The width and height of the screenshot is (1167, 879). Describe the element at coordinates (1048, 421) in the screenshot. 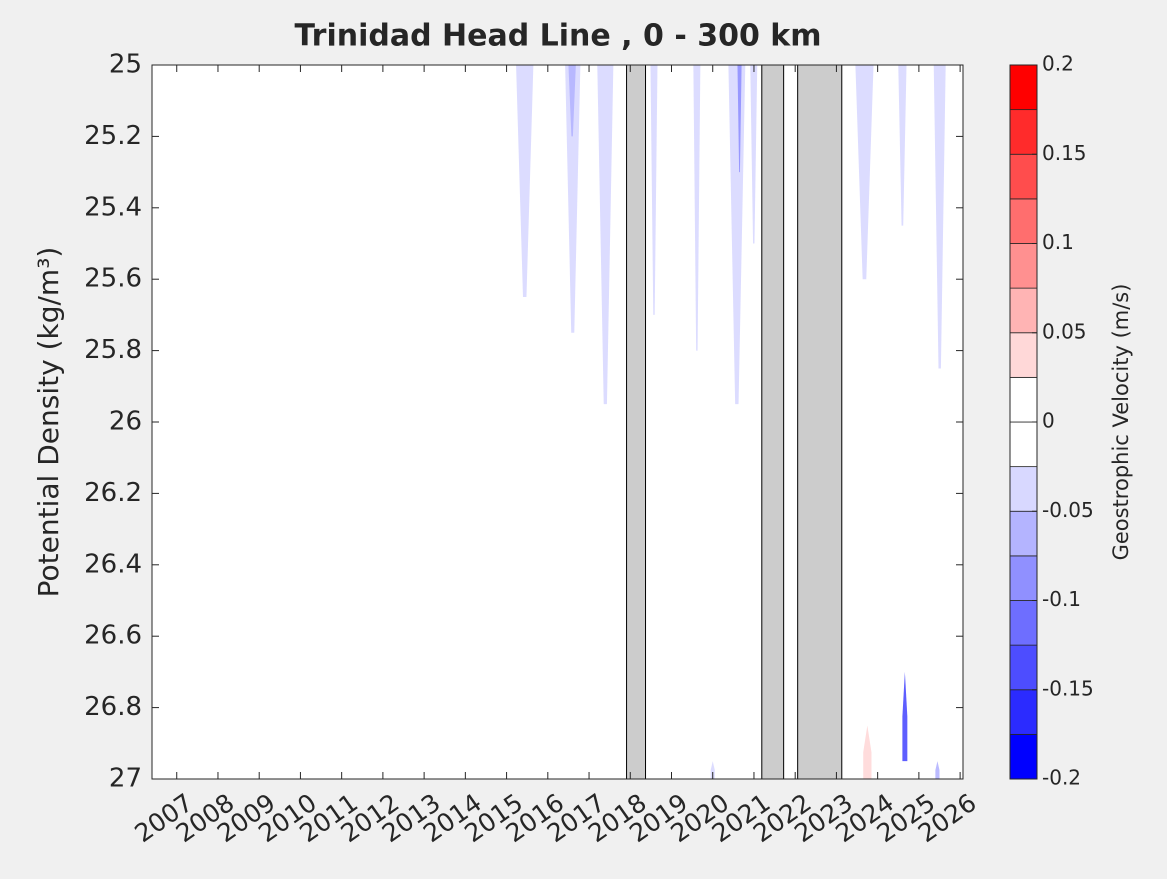

I see `colorbar-tick-label: 0` at that location.